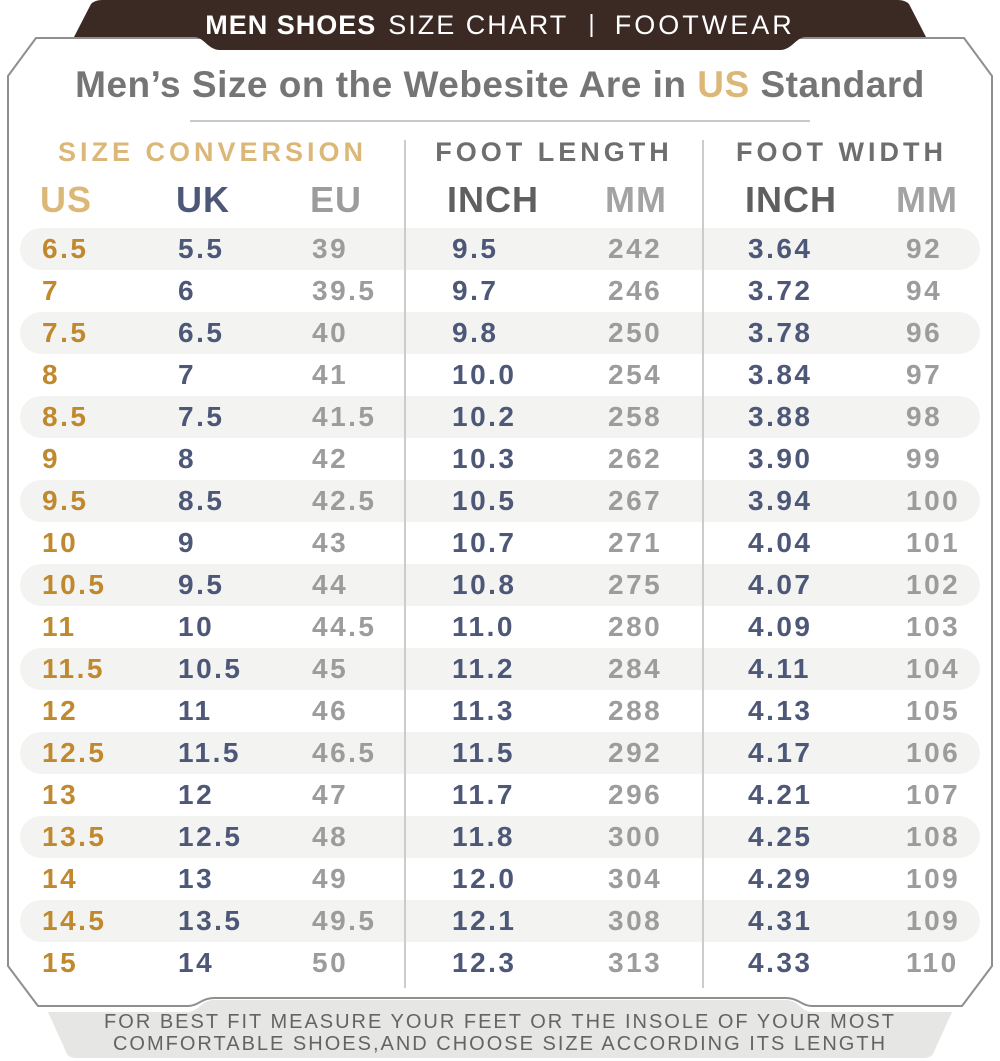 The height and width of the screenshot is (1061, 1000). Describe the element at coordinates (837, 84) in the screenshot. I see `title-post: Standard` at that location.